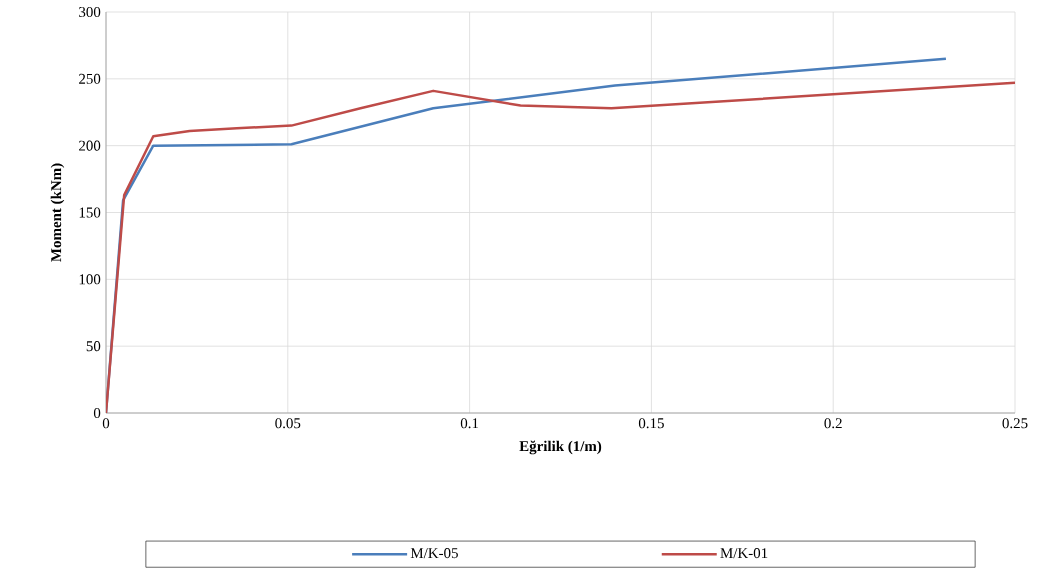 This screenshot has height=583, width=1049. Describe the element at coordinates (90, 212) in the screenshot. I see `y-tick-label: 150` at that location.